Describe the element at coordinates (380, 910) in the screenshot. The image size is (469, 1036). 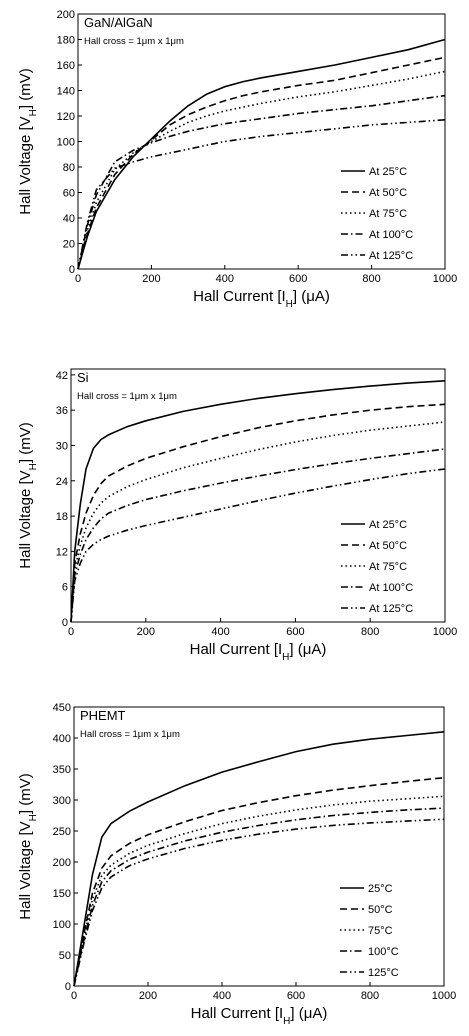
I see `legend-label: 50°C` at that location.